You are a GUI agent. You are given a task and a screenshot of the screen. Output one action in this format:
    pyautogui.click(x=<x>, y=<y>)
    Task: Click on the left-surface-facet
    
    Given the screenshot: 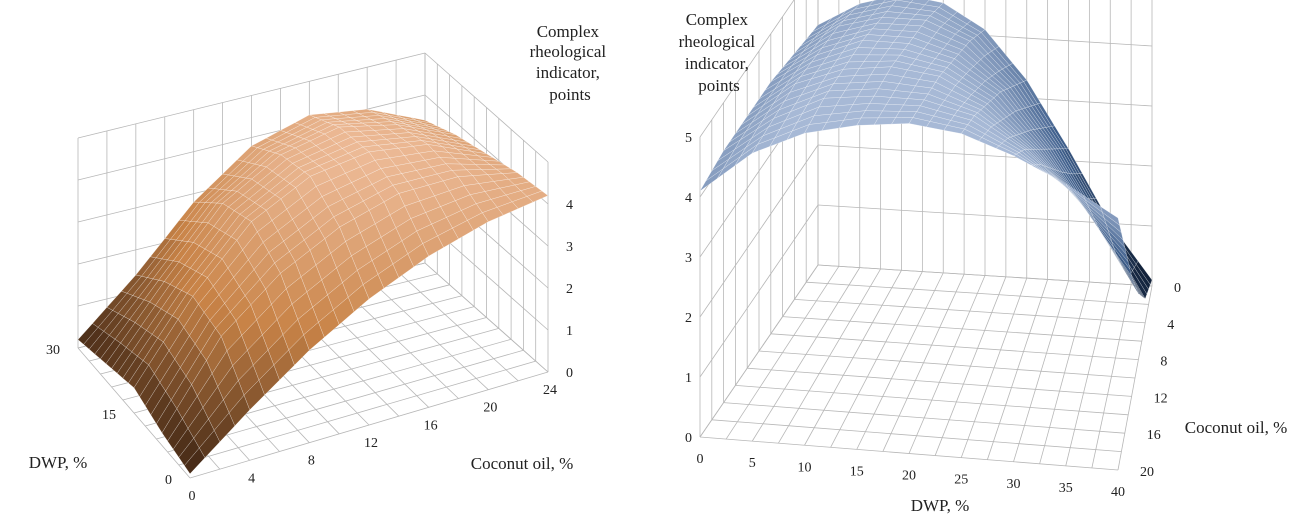 What is the action you would take?
    pyautogui.click(x=195, y=461)
    